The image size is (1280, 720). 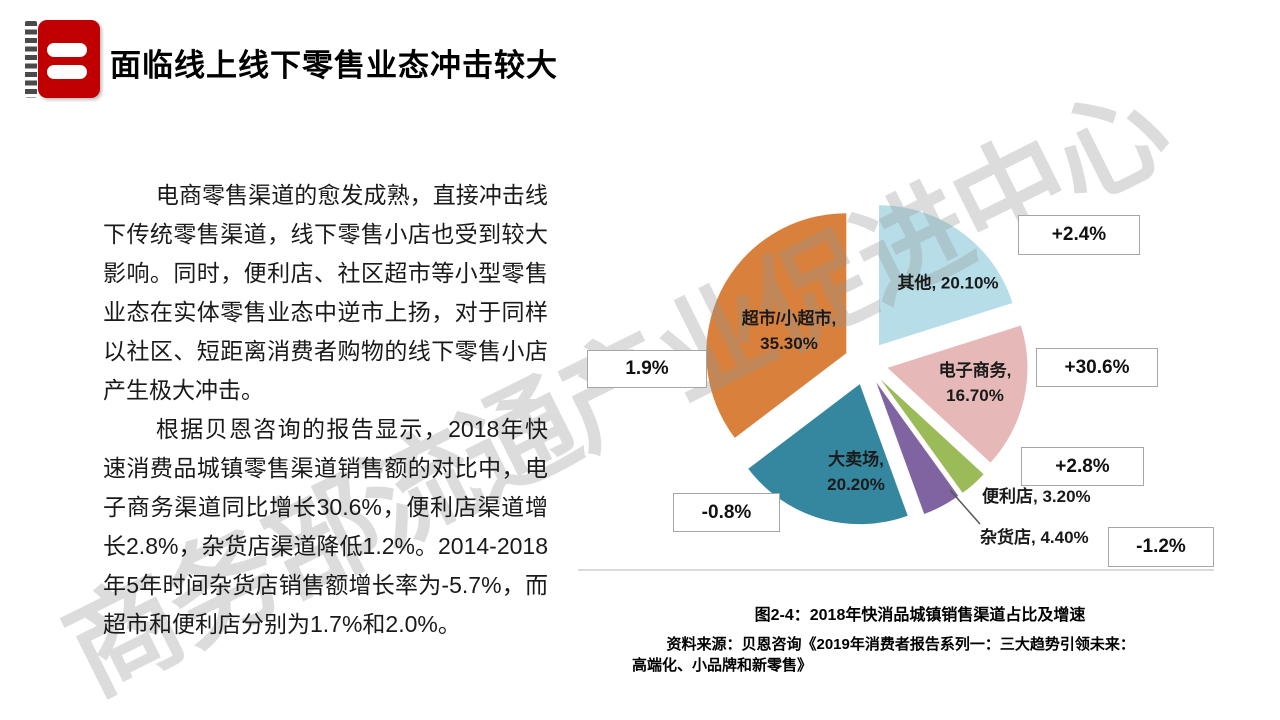 What do you see at coordinates (900, 644) in the screenshot?
I see `chart-source-line1: 资料来源：贝恩咨询《2019年消费者报告系列一：三大趋势引领未来：` at bounding box center [900, 644].